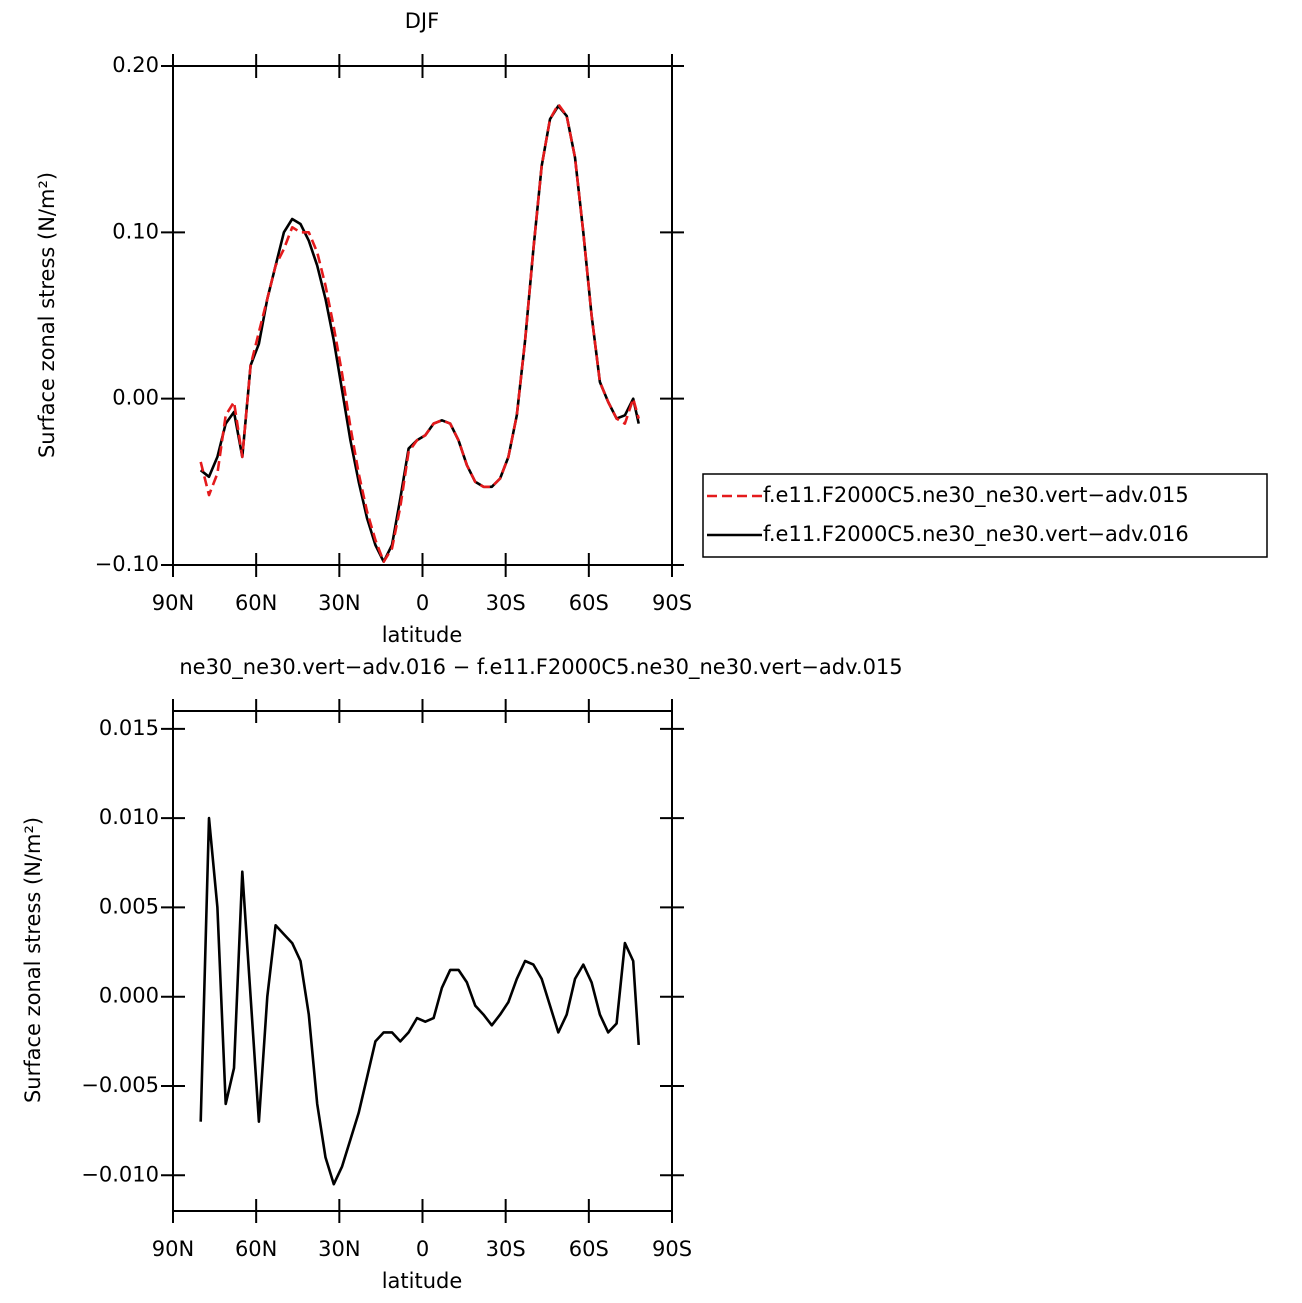 The height and width of the screenshot is (1303, 1302). What do you see at coordinates (129, 817) in the screenshot?
I see `y-tick-label: 0.010` at bounding box center [129, 817].